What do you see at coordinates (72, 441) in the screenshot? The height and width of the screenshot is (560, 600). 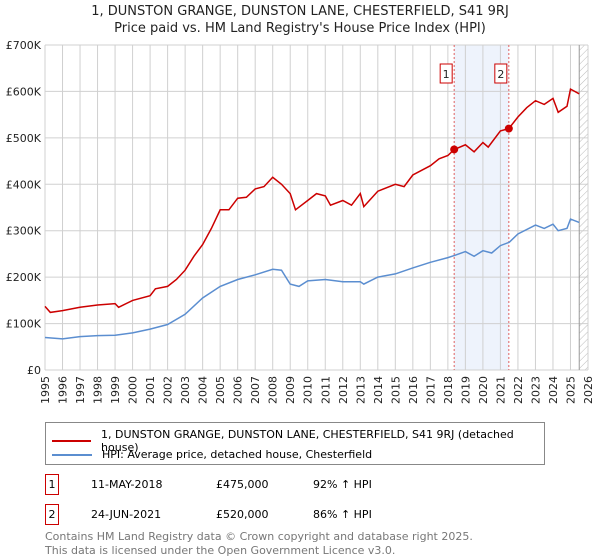 I see `legend-red-line` at bounding box center [72, 441].